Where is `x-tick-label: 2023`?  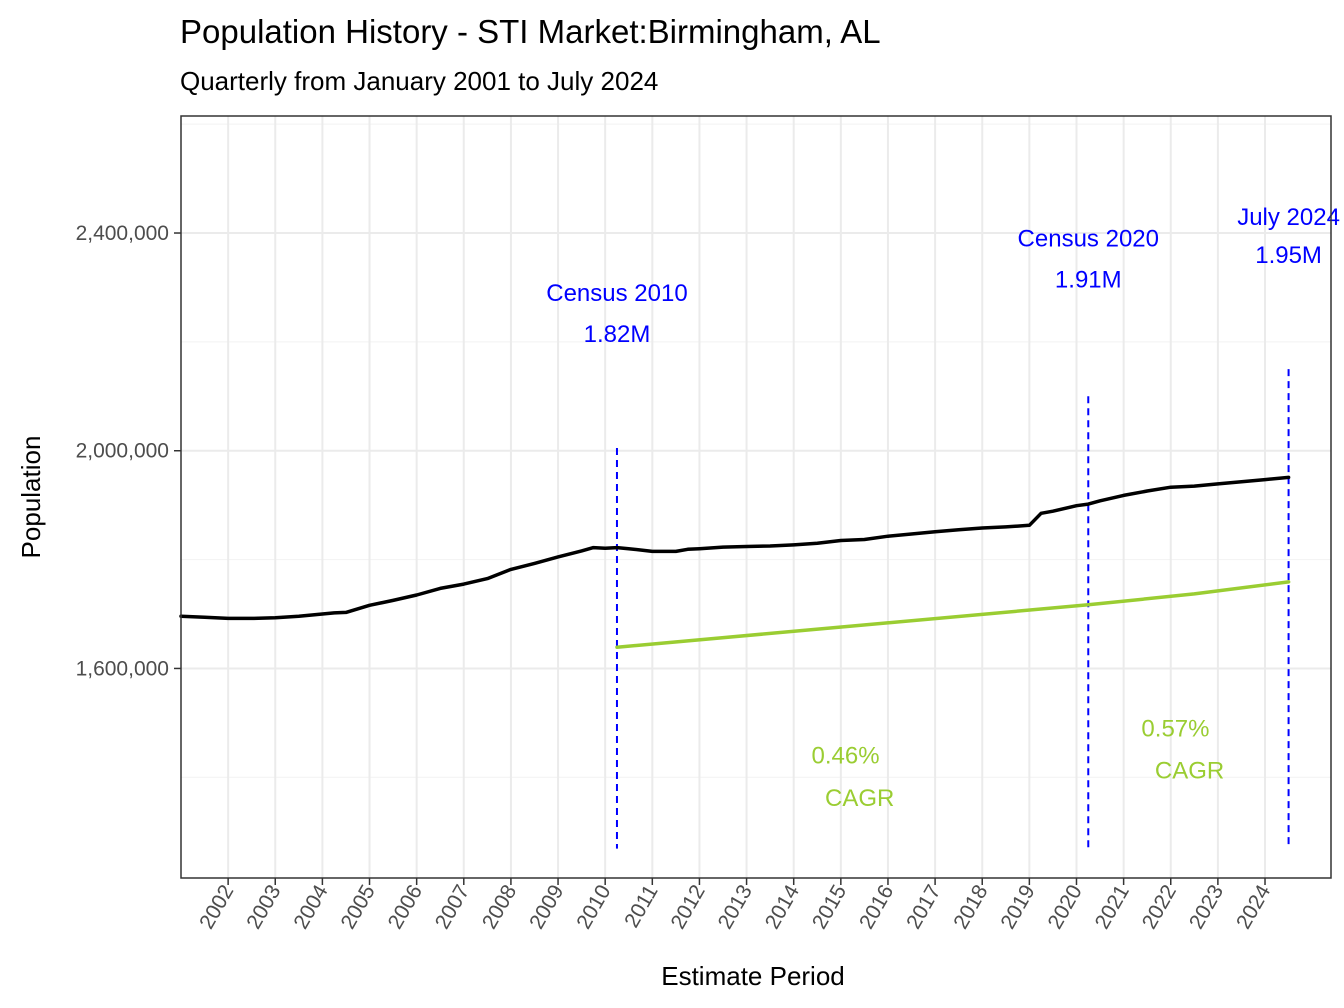
x-tick-label: 2023 is located at coordinates (1206, 907).